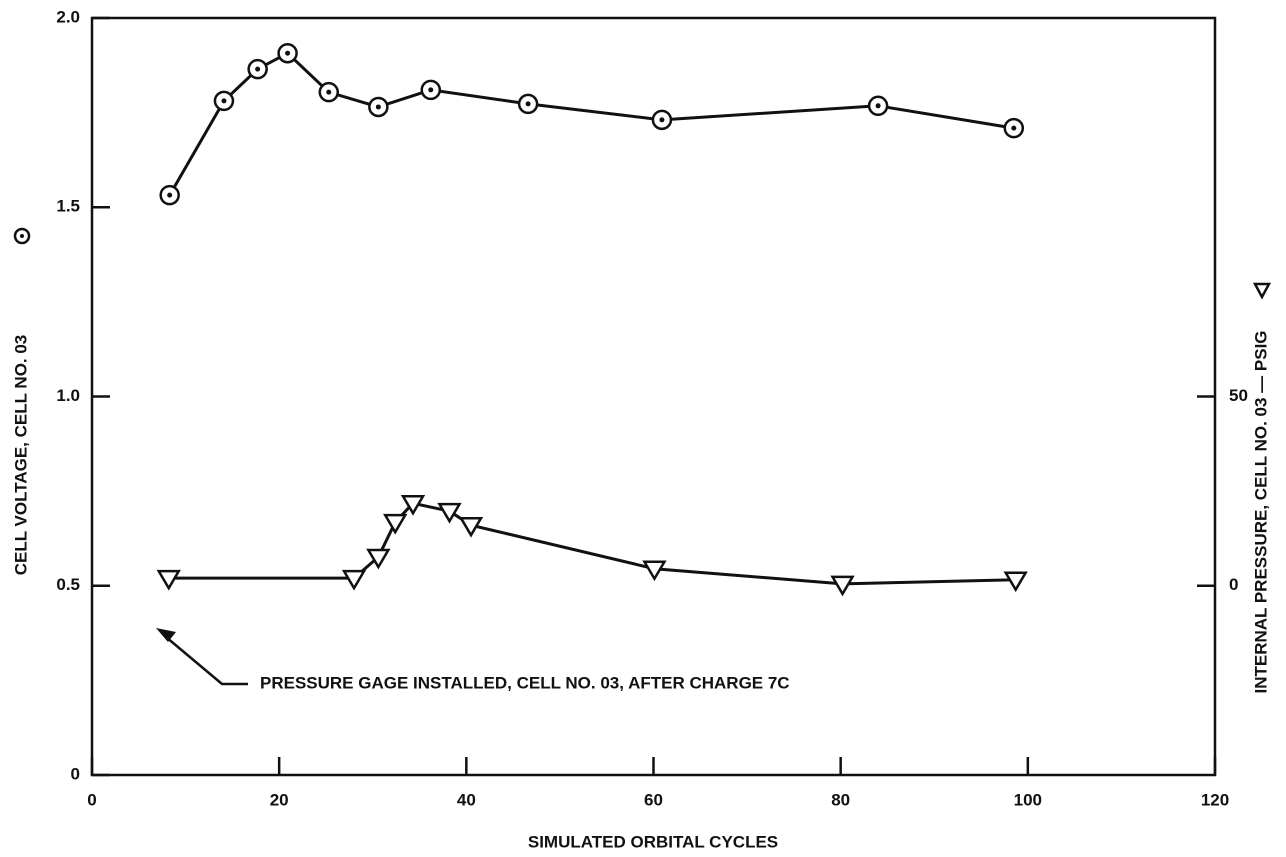 This screenshot has width=1286, height=857. What do you see at coordinates (68, 395) in the screenshot?
I see `y-tick-label: 1.0` at bounding box center [68, 395].